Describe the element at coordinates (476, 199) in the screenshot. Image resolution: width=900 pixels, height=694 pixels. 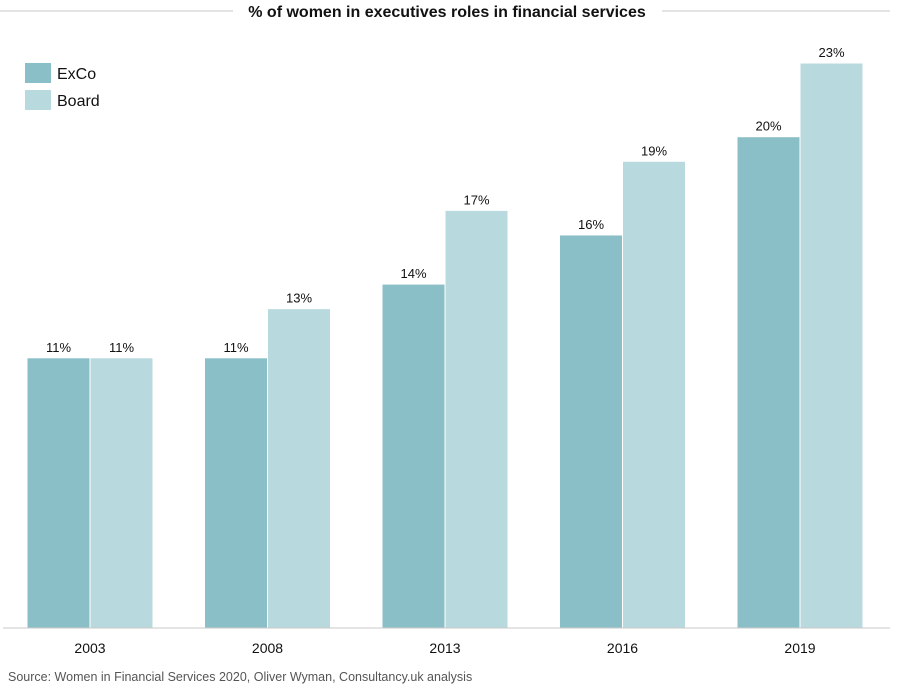
I see `data-label-board-2013: 17%` at that location.